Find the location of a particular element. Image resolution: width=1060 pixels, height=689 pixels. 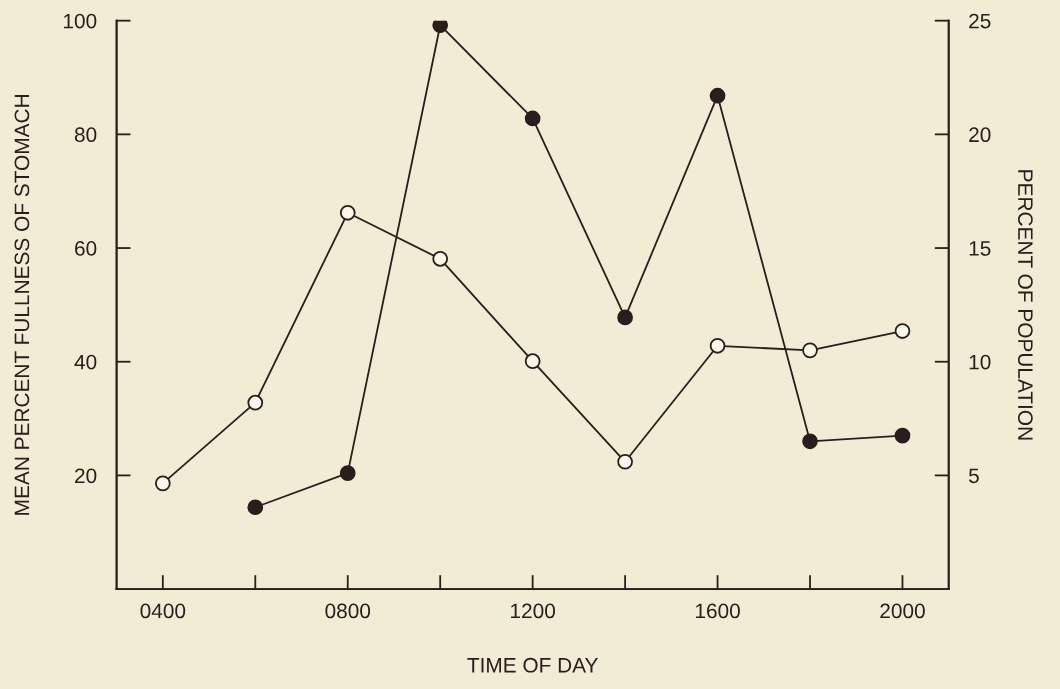

x-tick-label: 0800 is located at coordinates (348, 611).